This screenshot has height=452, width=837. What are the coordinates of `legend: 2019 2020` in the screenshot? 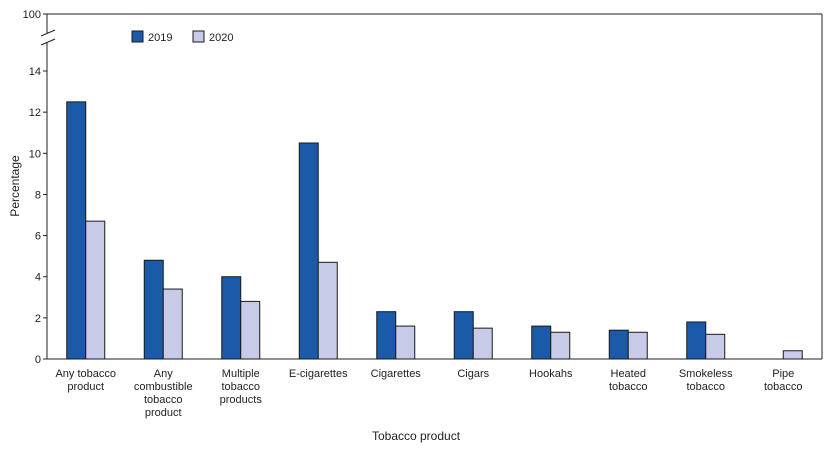 It's located at (182, 37).